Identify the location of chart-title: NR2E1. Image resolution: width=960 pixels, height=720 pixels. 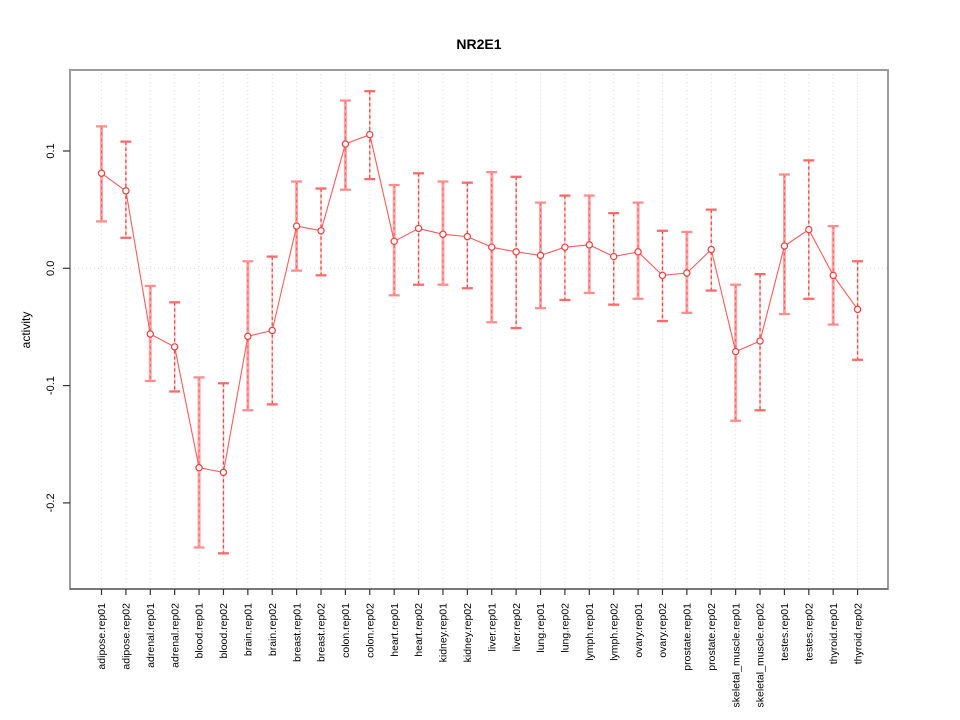
(479, 44).